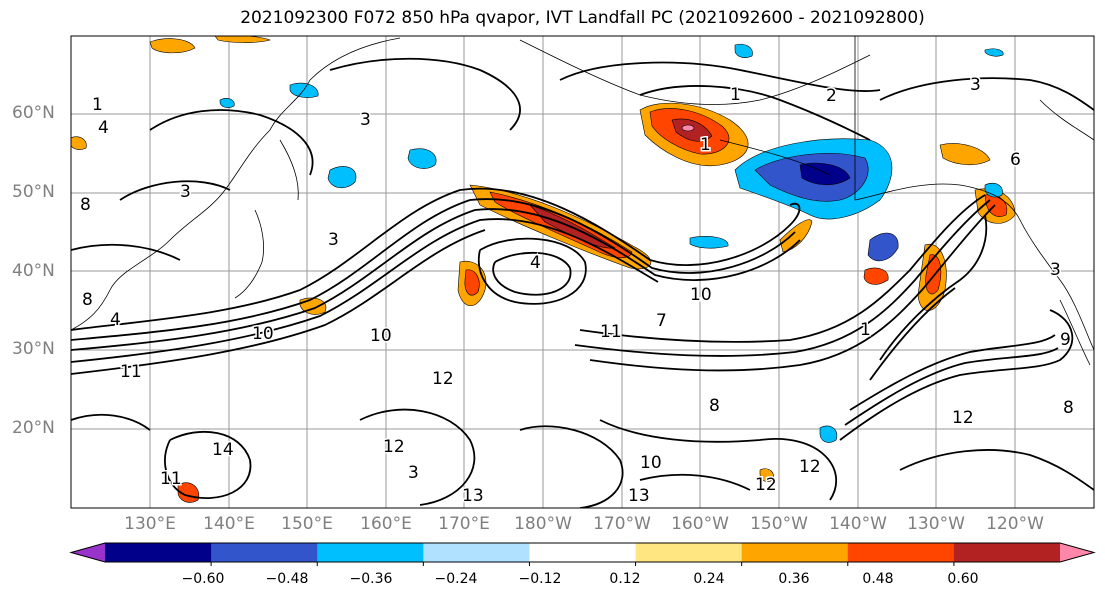 The image size is (1105, 601). Describe the element at coordinates (700, 524) in the screenshot. I see `lon-label-160w: 160°W` at that location.